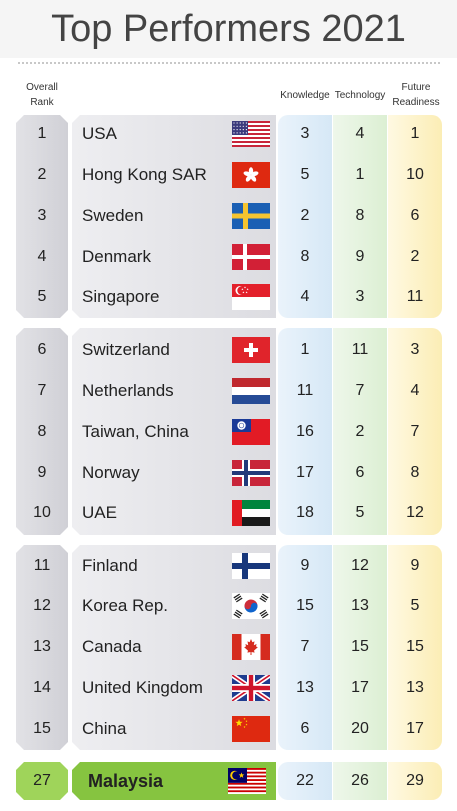 The image size is (457, 811). I want to click on usa-flag-icon, so click(251, 134).